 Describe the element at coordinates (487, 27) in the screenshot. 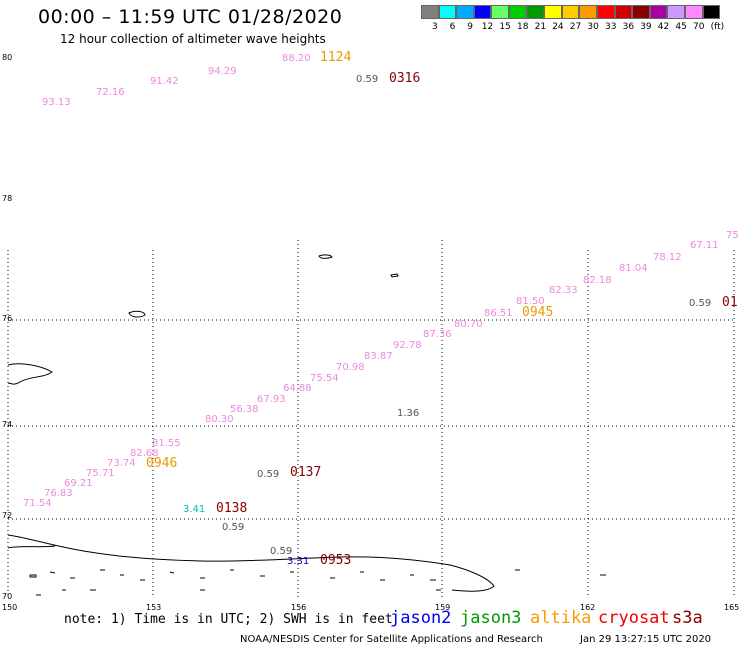

I see `legend-label: 12` at that location.